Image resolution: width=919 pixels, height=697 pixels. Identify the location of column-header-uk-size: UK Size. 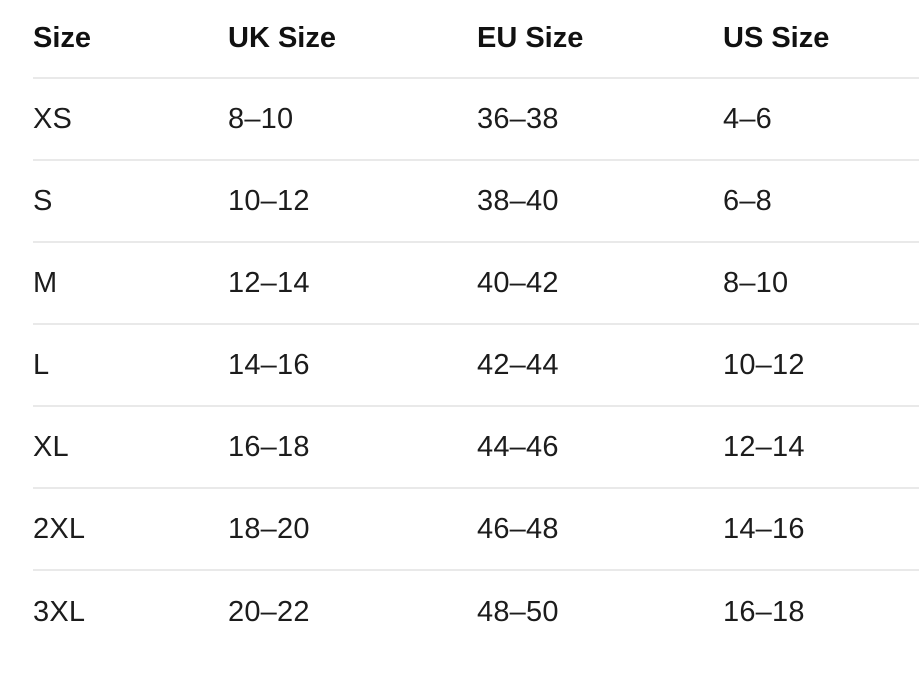
(282, 38).